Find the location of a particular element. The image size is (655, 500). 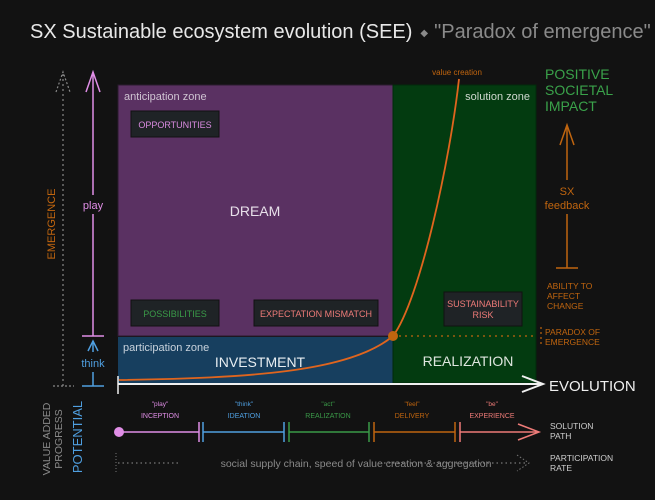

solution-zone is located at coordinates (464, 234).